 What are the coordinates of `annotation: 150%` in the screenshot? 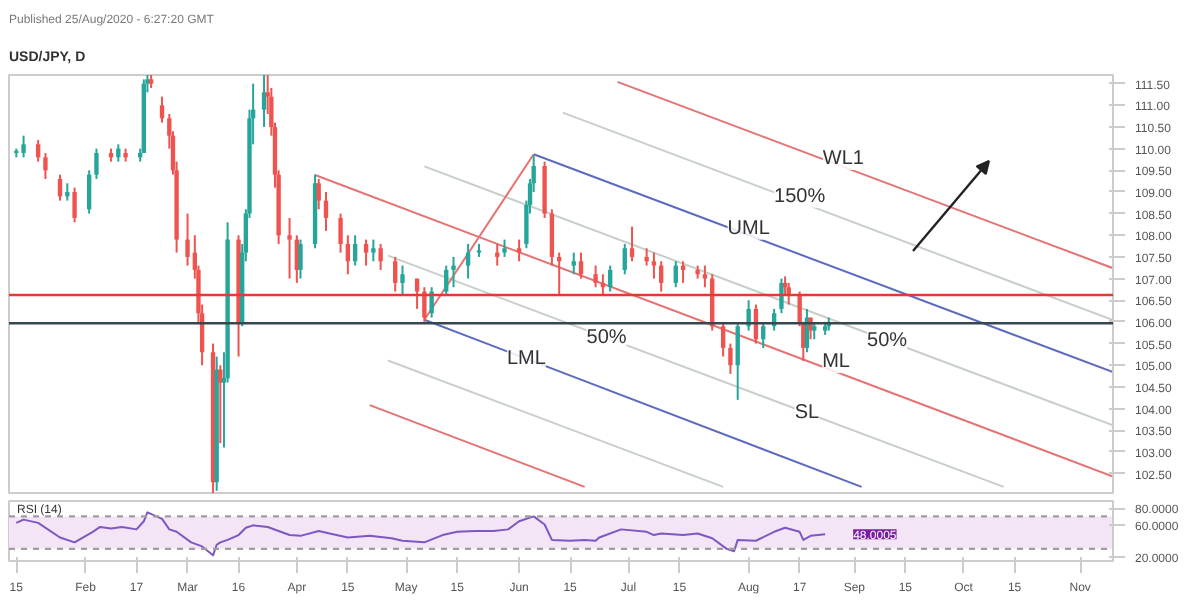 It's located at (800, 196).